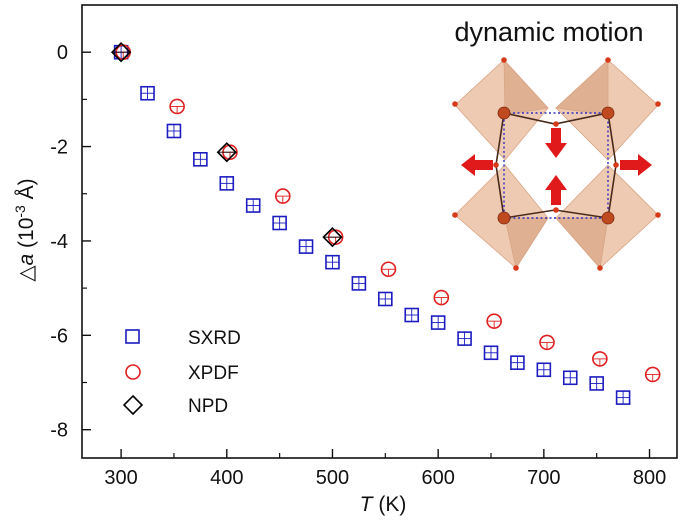 The image size is (700, 522). What do you see at coordinates (226, 478) in the screenshot?
I see `x-tick-label: 400` at bounding box center [226, 478].